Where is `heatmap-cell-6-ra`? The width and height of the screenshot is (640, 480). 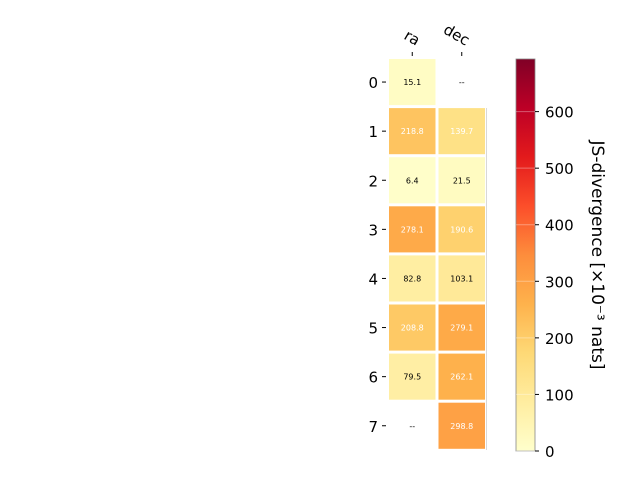 heatmap-cell-6-ra is located at coordinates (412, 376).